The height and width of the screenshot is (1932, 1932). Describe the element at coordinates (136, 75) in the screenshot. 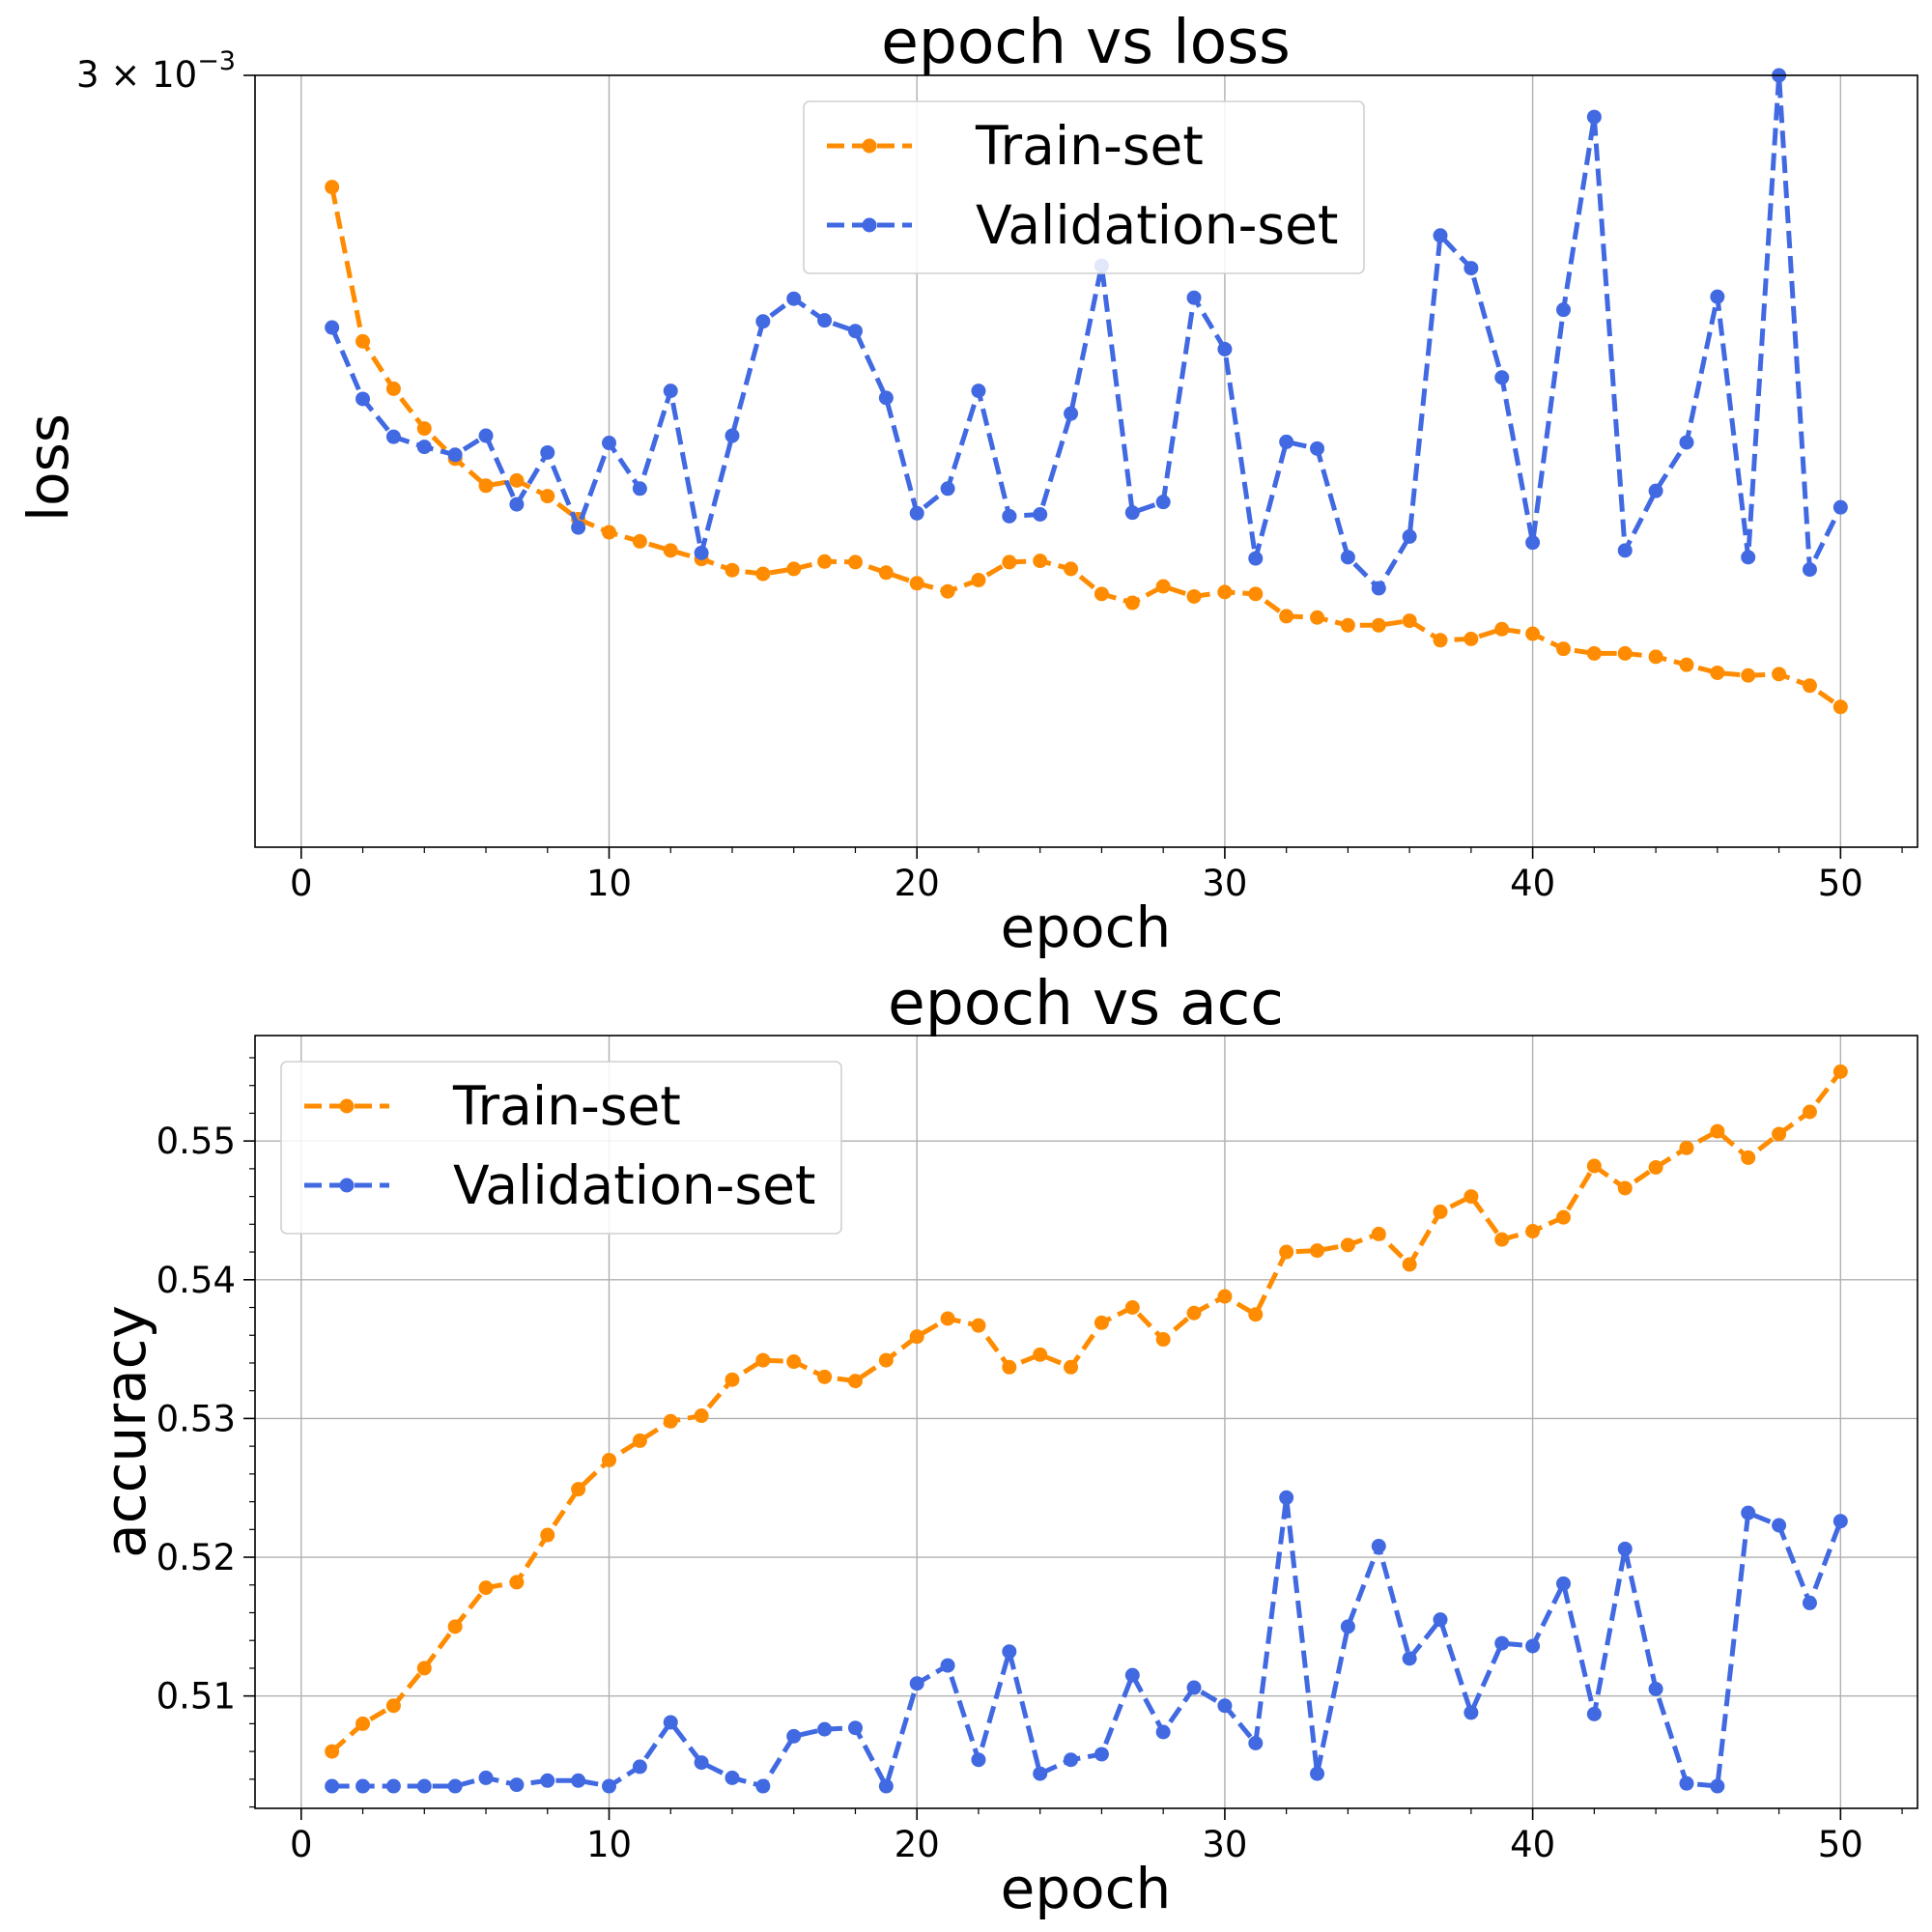

I see `loss-chart-y-tick-label-base: 3 × 10` at that location.